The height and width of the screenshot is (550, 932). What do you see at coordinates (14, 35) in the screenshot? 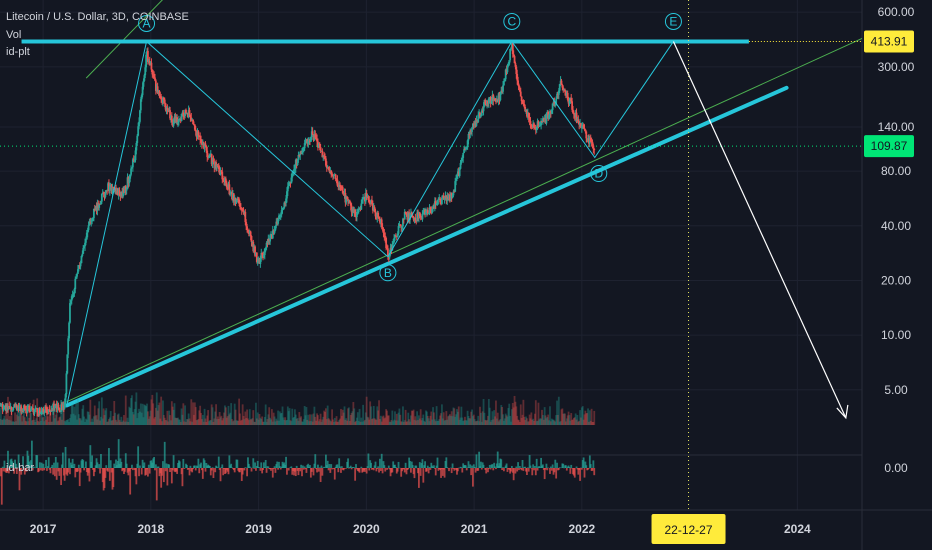
I see `volume-legend: Vol` at bounding box center [14, 35].